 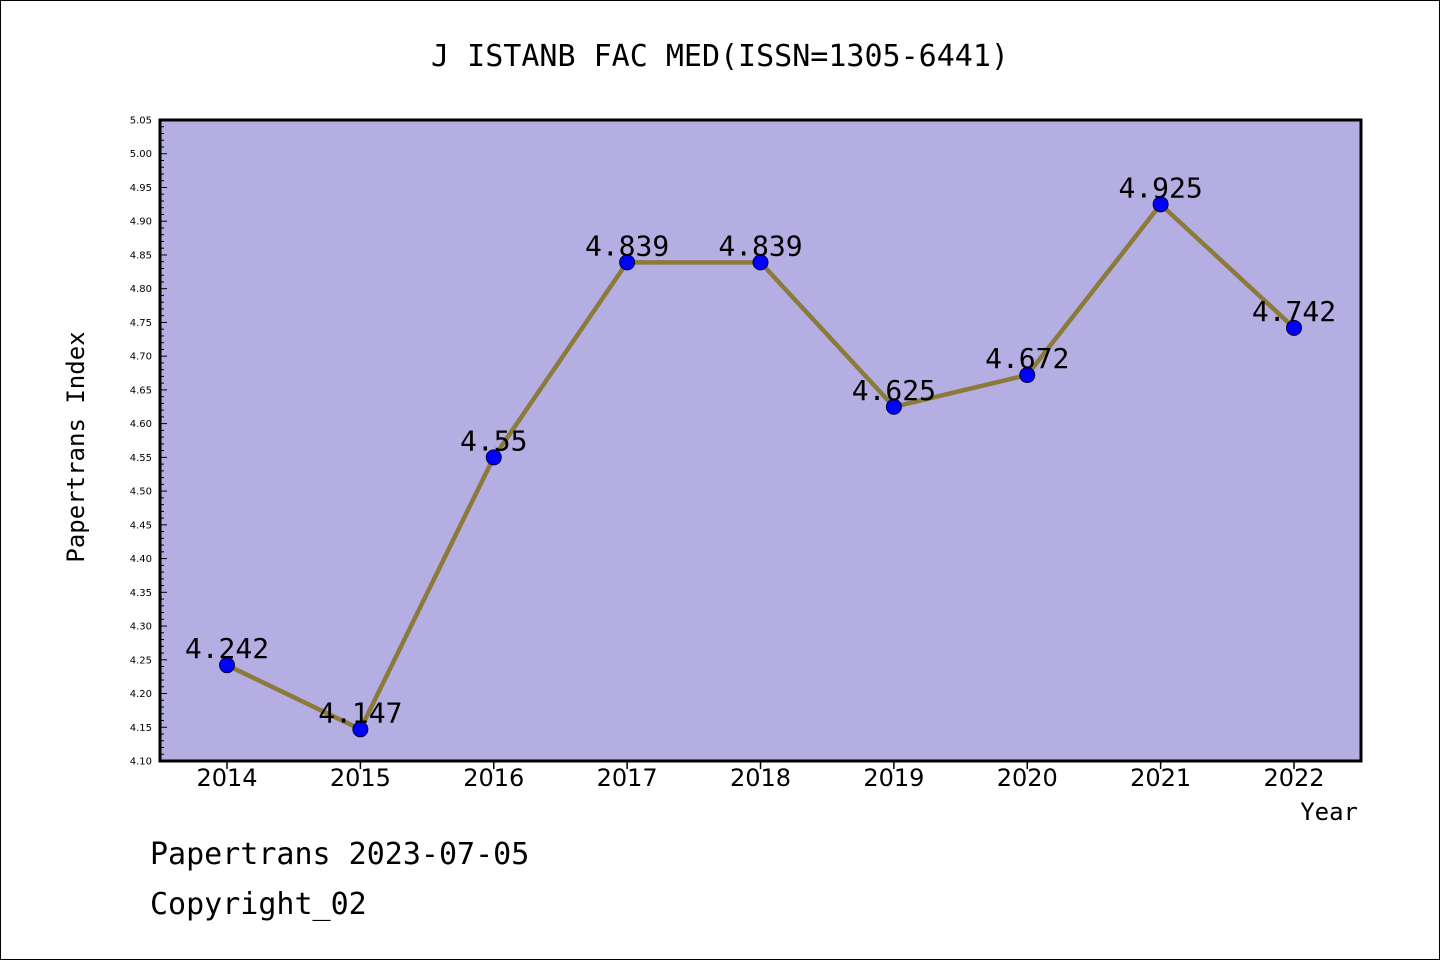 I want to click on x-tick-label: 2018, so click(x=760, y=778).